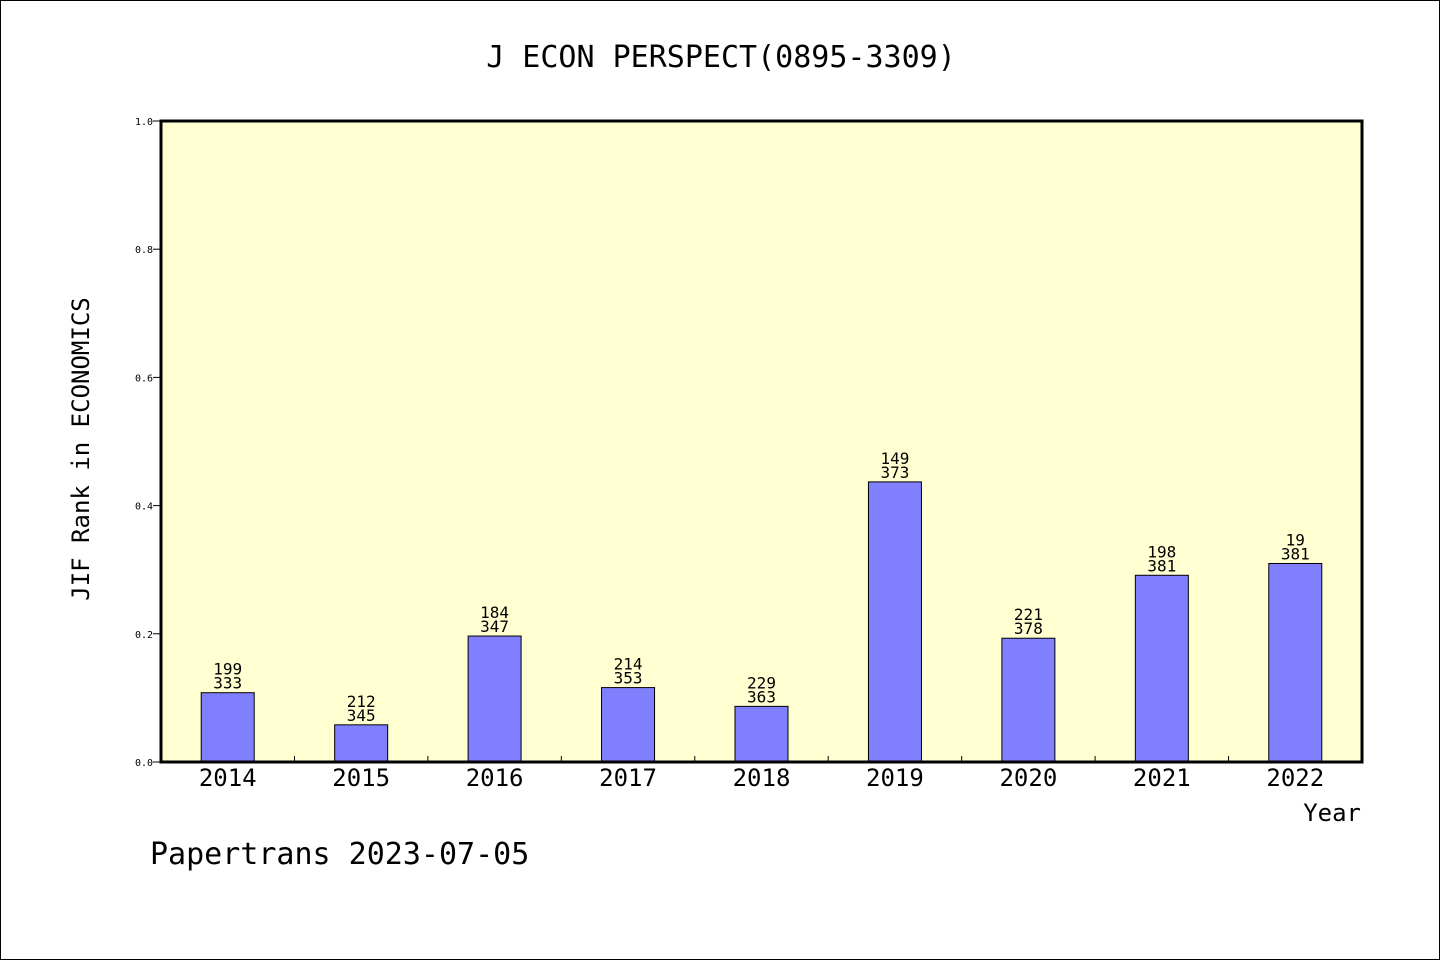 This screenshot has width=1440, height=960. I want to click on bar-2014, so click(227, 727).